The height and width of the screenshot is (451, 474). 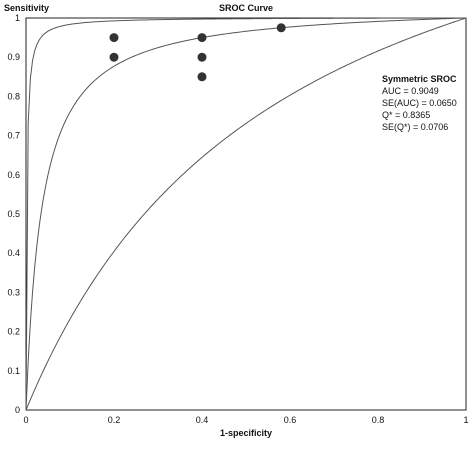 I want to click on chart-title: SROC Curve, so click(x=246, y=8).